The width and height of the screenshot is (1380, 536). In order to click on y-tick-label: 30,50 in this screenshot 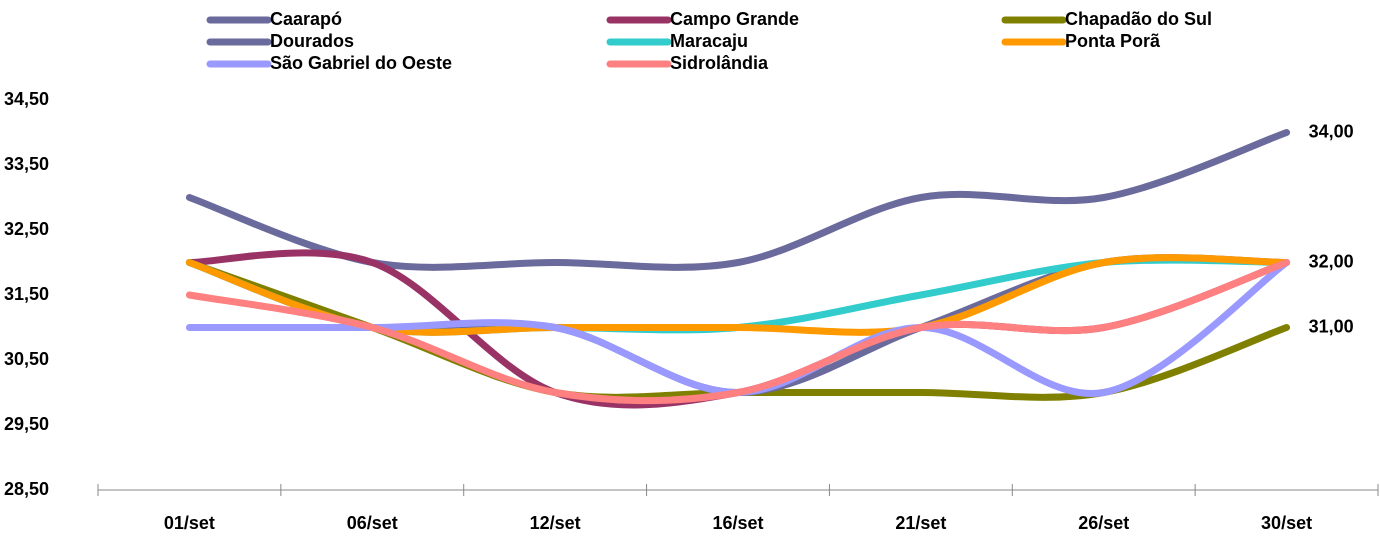, I will do `click(26, 359)`.